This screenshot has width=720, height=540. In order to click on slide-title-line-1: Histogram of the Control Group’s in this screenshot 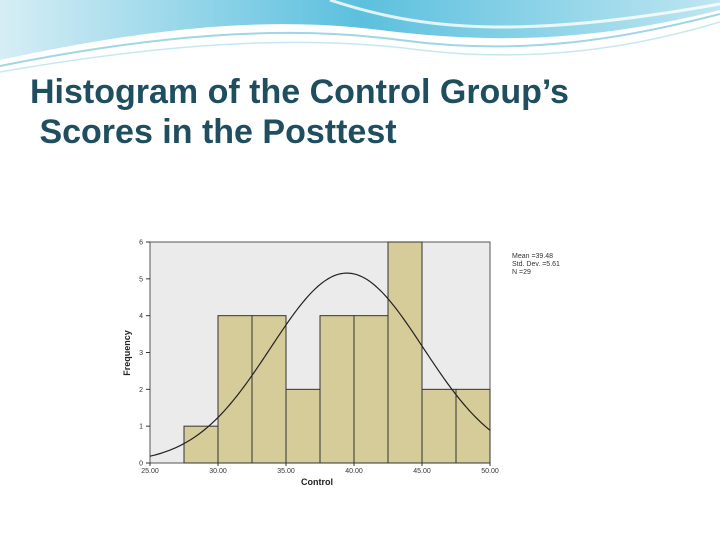, I will do `click(299, 92)`.